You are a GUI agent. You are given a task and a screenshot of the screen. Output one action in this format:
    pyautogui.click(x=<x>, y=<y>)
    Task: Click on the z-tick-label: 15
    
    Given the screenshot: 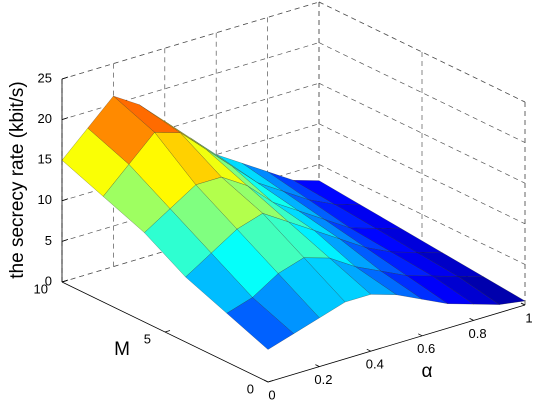 What is the action you would take?
    pyautogui.click(x=45, y=159)
    